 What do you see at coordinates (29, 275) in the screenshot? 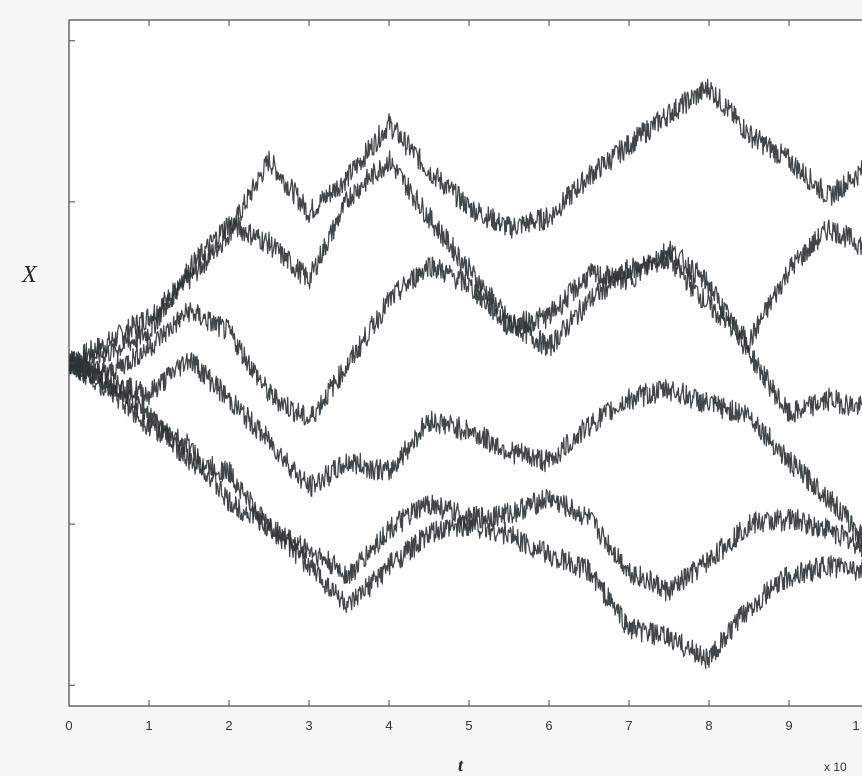
I see `y-axis-label: X` at bounding box center [29, 275].